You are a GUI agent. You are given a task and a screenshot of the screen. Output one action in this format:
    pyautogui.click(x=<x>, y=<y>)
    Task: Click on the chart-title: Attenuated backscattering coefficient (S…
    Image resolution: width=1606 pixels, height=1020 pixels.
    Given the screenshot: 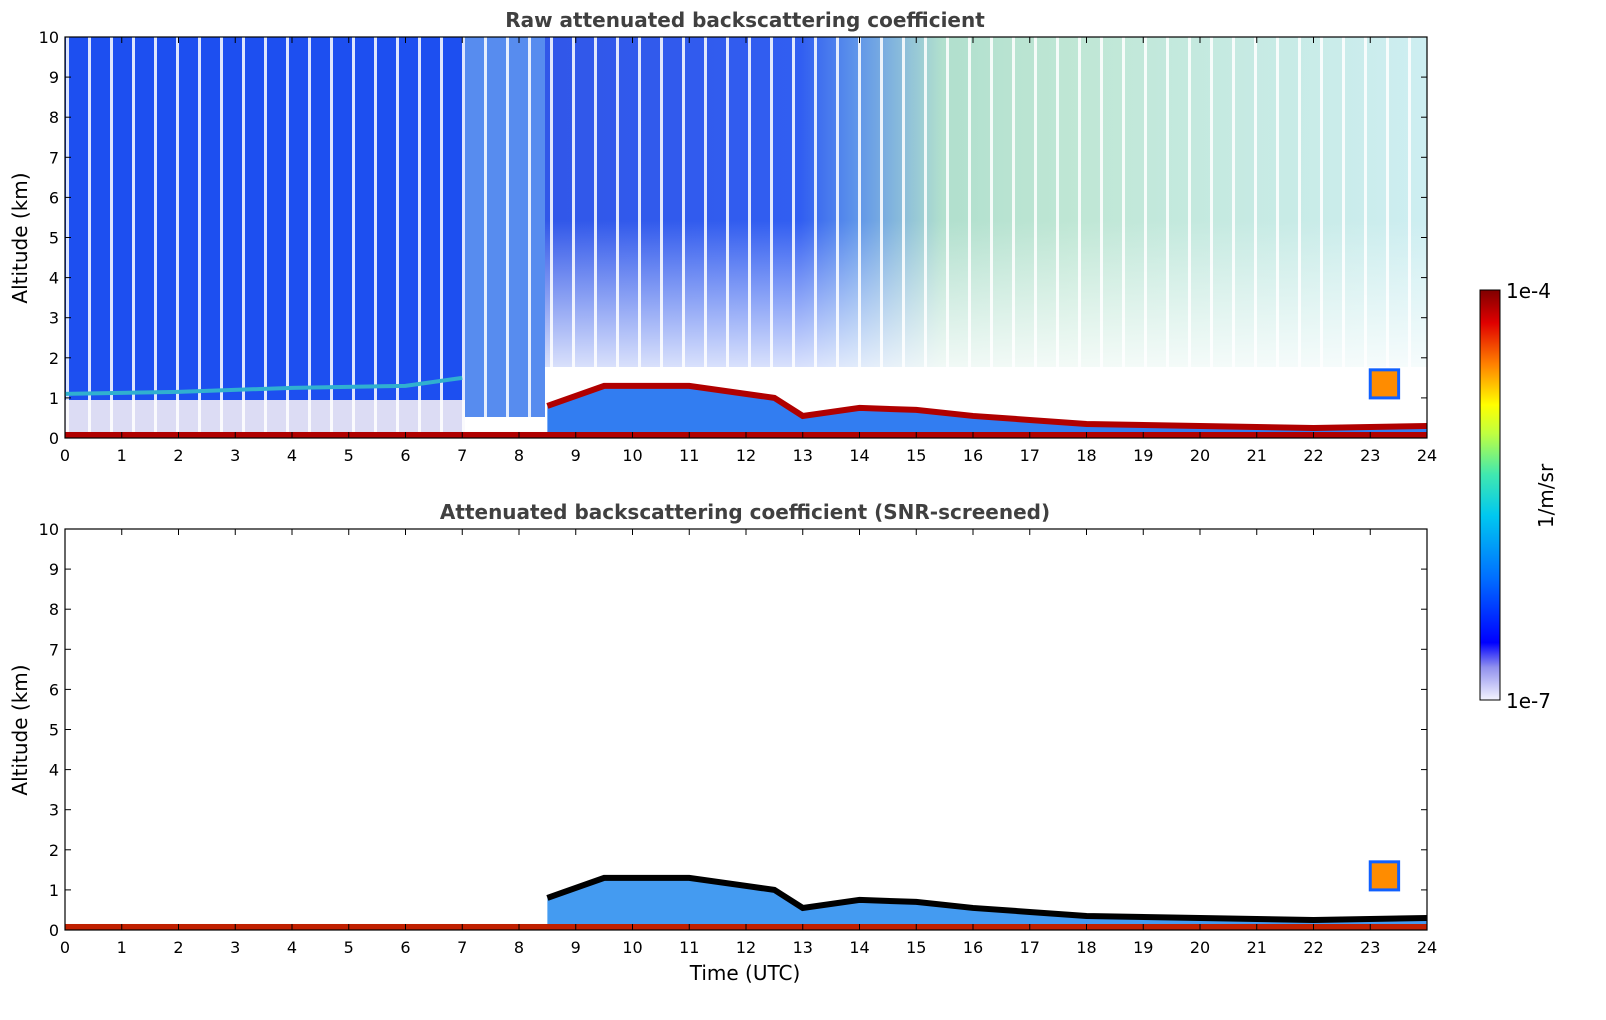 What is the action you would take?
    pyautogui.click(x=745, y=512)
    